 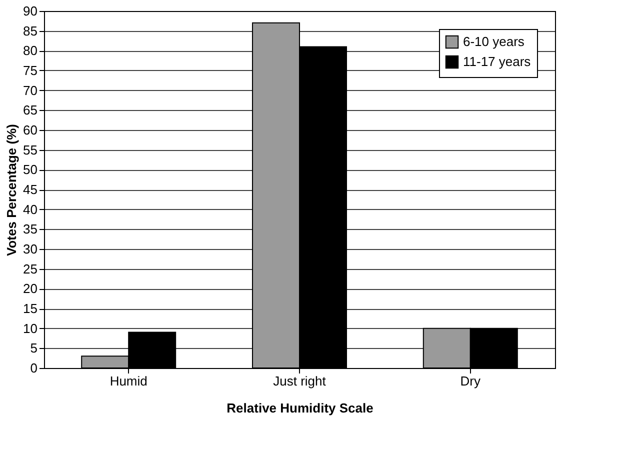 I want to click on y-tick-label: 5, so click(x=34, y=348).